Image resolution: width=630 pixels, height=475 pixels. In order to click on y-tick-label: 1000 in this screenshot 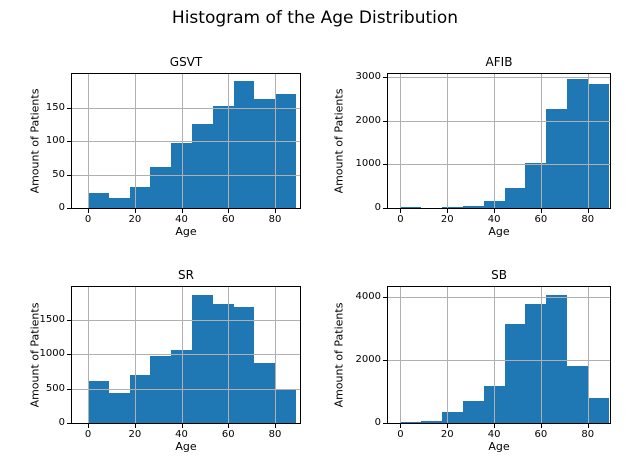, I will do `click(52, 354)`.